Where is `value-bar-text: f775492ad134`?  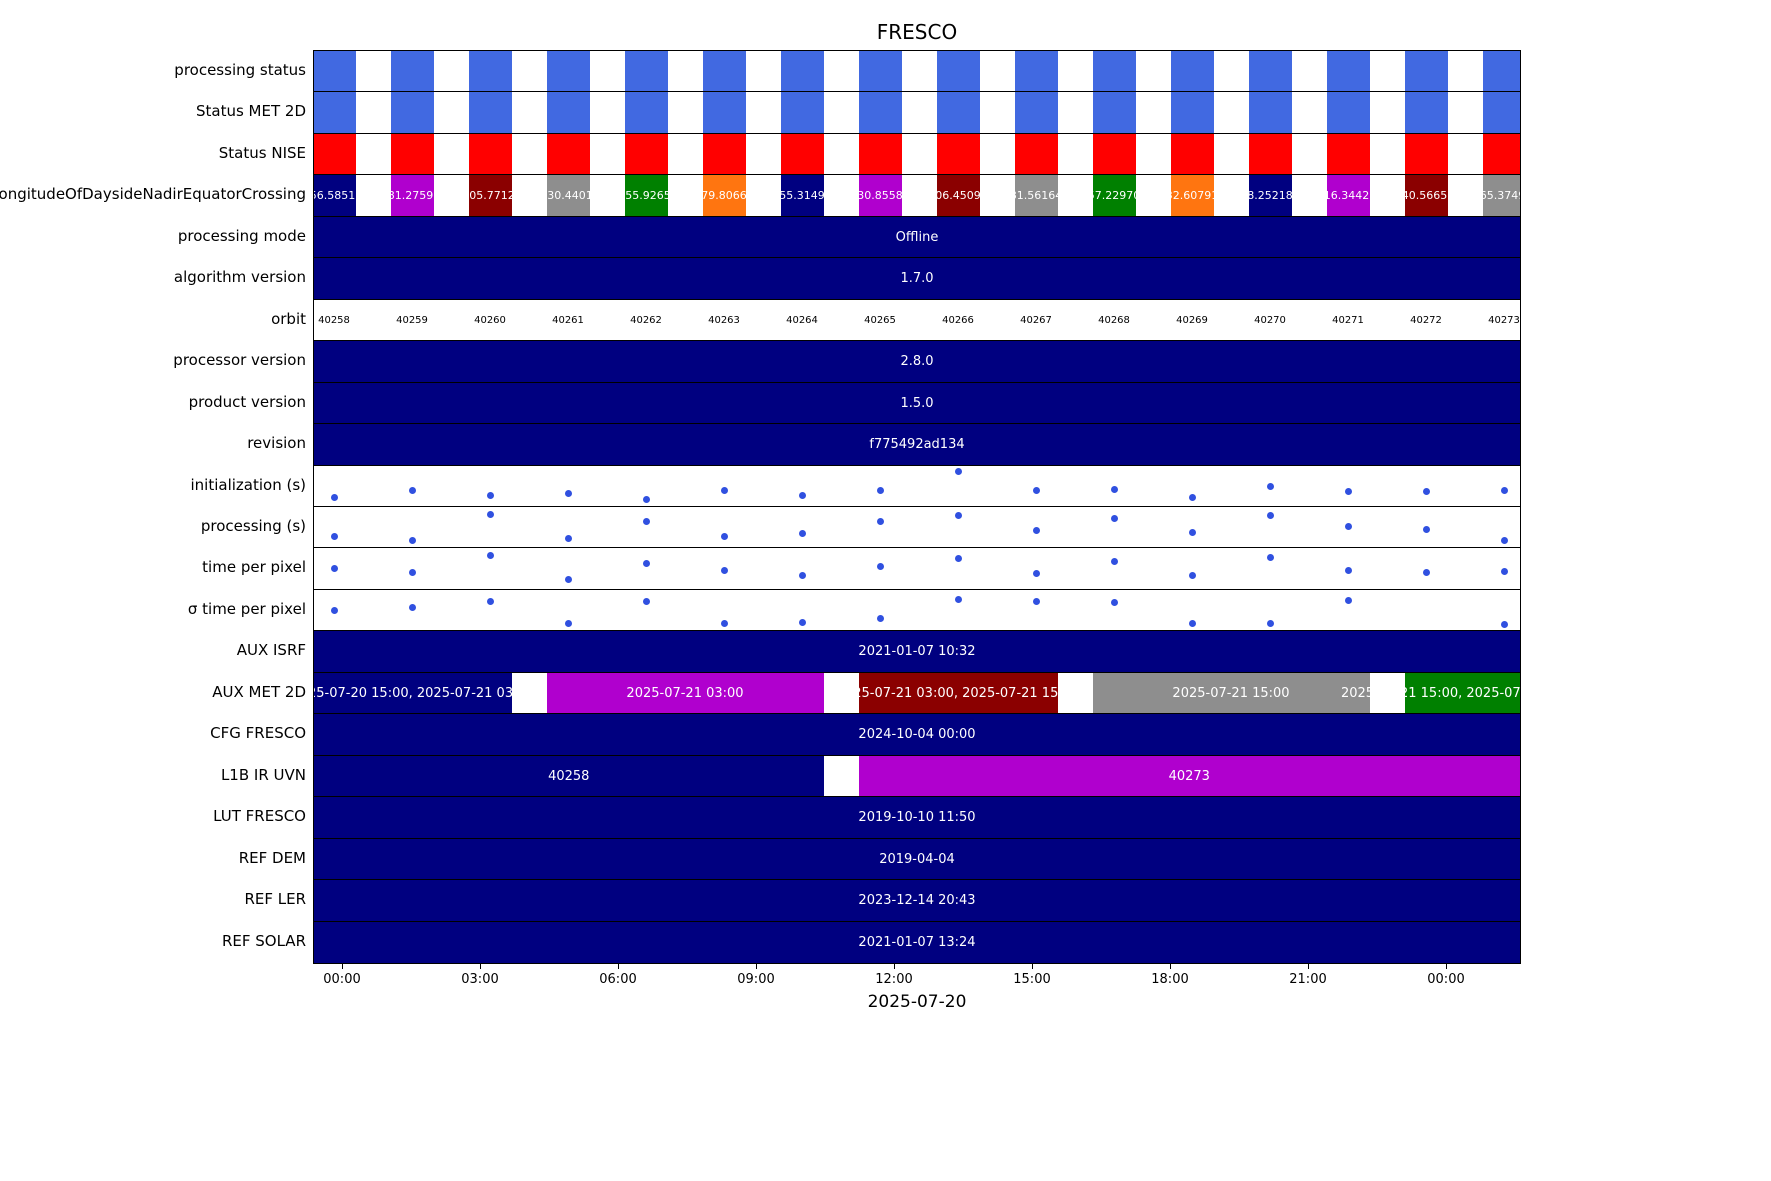 value-bar-text: f775492ad134 is located at coordinates (917, 445).